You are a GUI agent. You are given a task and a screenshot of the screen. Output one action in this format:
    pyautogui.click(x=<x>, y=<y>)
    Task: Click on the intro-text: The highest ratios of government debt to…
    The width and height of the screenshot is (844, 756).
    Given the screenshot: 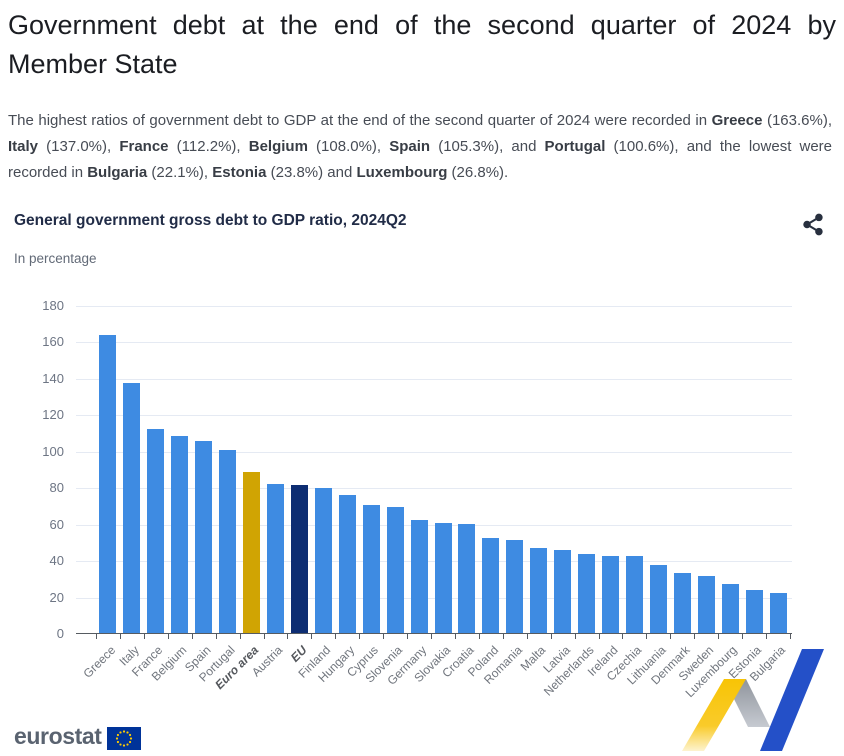 What is the action you would take?
    pyautogui.click(x=360, y=120)
    